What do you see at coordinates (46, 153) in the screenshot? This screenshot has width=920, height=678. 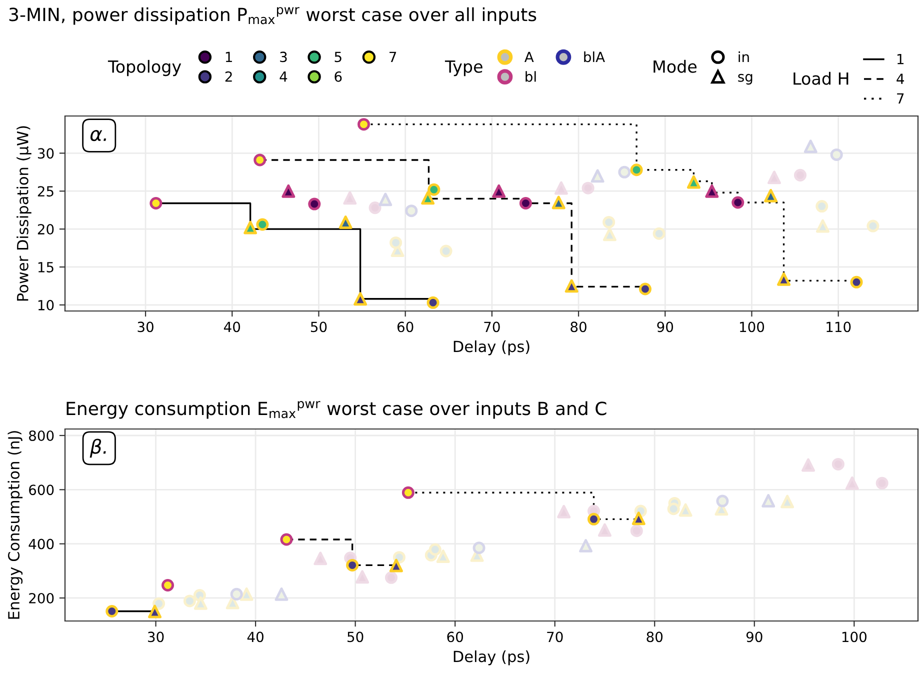 I see `y-tick-label: 30` at bounding box center [46, 153].